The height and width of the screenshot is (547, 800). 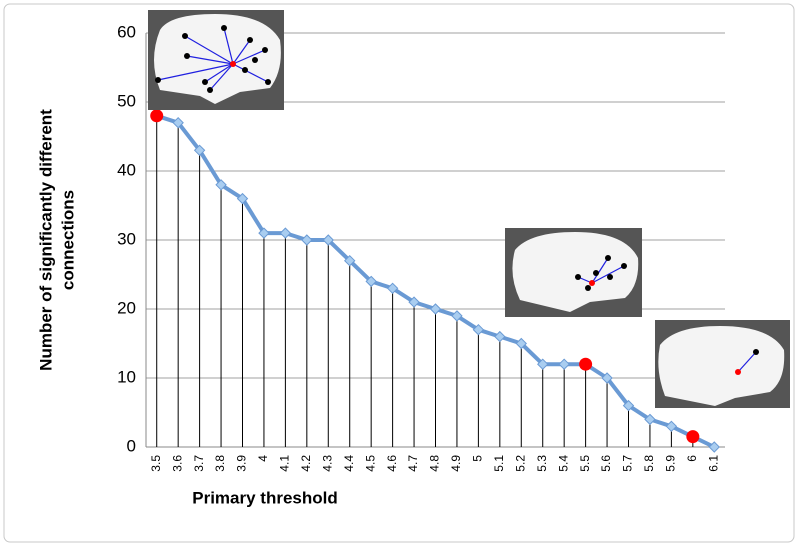 What do you see at coordinates (126, 31) in the screenshot?
I see `y-tick-label: 60` at bounding box center [126, 31].